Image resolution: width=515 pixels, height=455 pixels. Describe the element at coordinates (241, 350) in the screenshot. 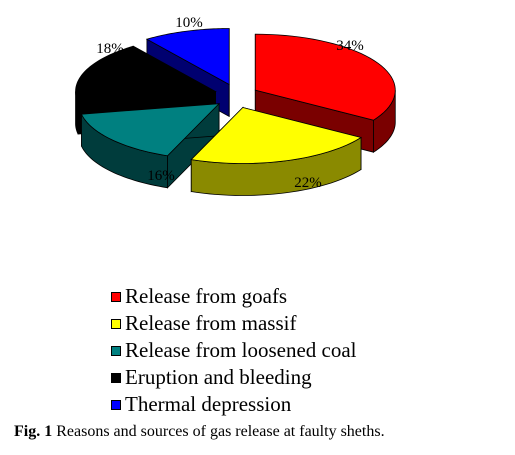

I see `legend-label: Release from loosened coal` at that location.